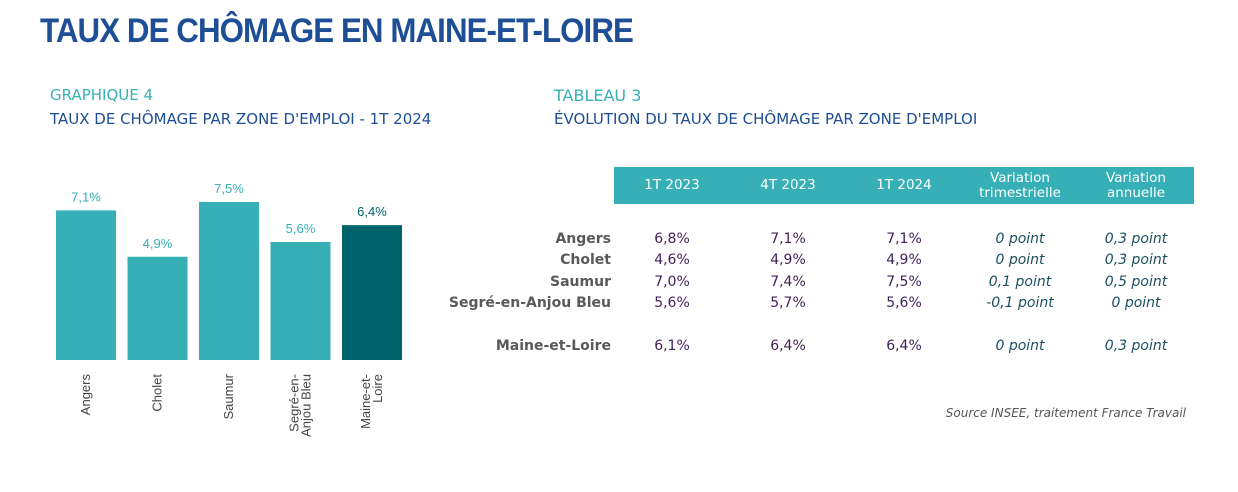 Image resolution: width=1238 pixels, height=492 pixels. Describe the element at coordinates (553, 346) in the screenshot. I see `zone-name: Maine-et-Loire` at that location.